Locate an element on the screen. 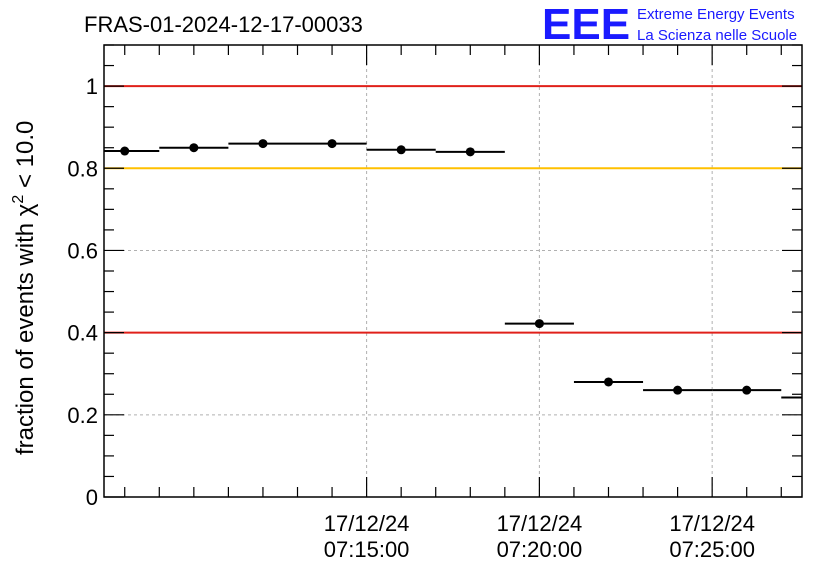  x-tick-label-time: 07:20:00 is located at coordinates (540, 549).